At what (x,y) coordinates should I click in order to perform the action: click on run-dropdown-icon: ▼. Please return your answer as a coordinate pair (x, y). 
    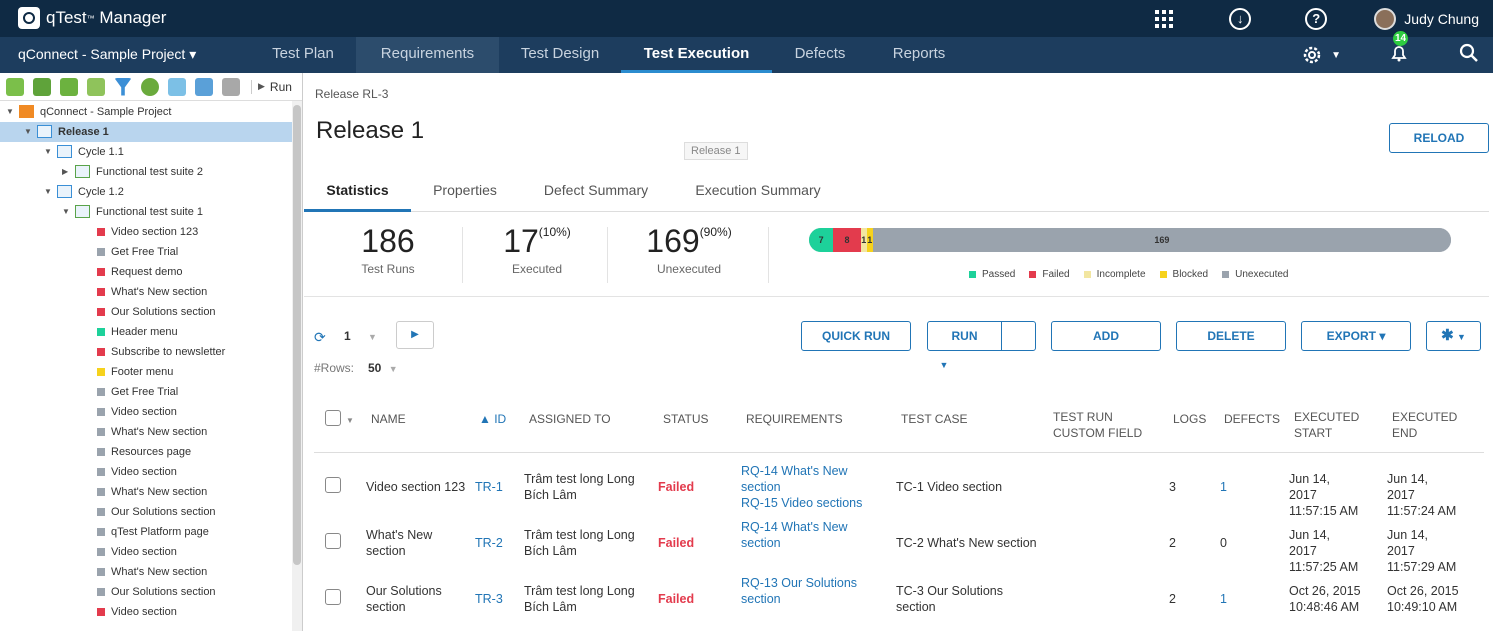
    Looking at the image, I should click on (944, 365).